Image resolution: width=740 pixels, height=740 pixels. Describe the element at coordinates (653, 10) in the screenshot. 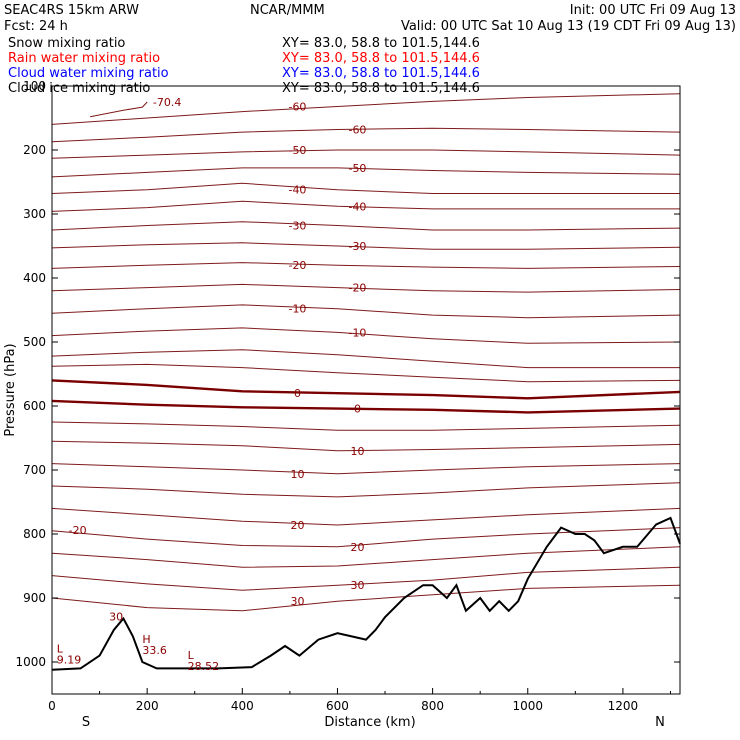

I see `init-time: Init: 00 UTC Fri 09 Aug 13` at that location.